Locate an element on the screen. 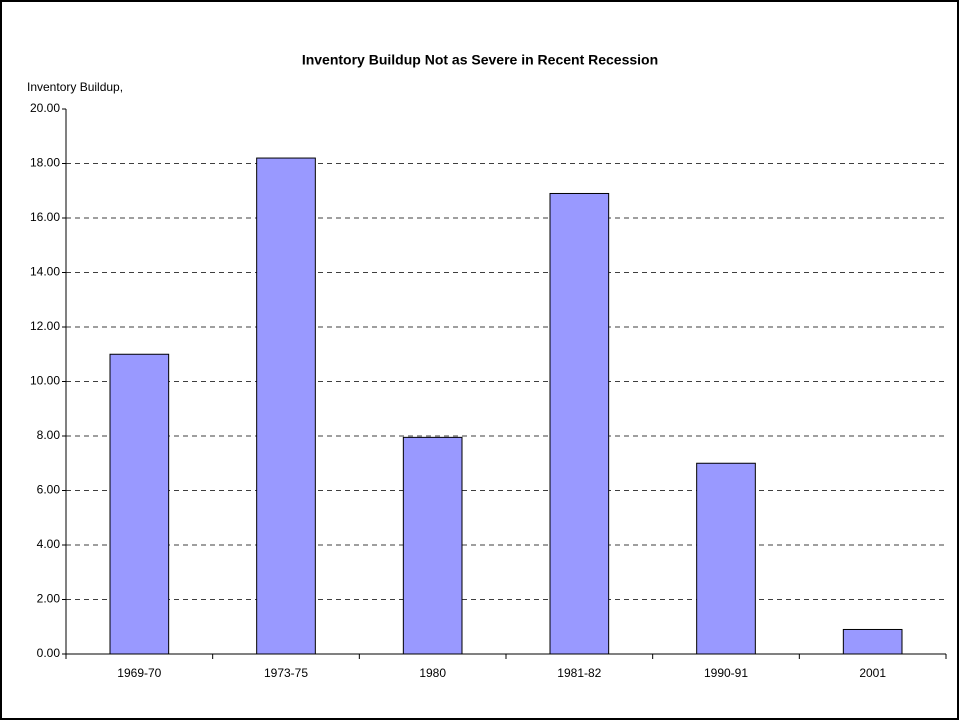  y-tick-label: 16.00 is located at coordinates (45, 217).